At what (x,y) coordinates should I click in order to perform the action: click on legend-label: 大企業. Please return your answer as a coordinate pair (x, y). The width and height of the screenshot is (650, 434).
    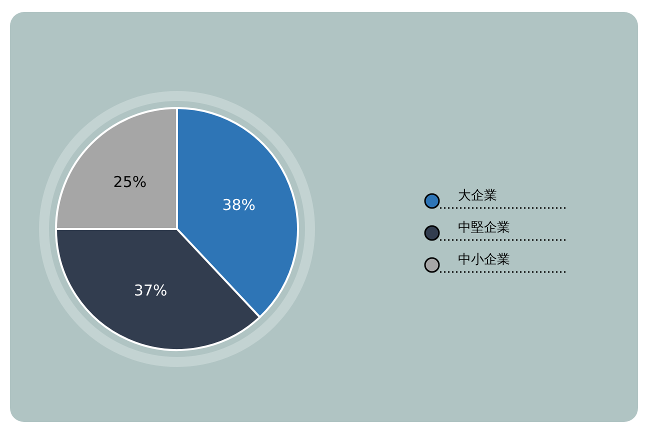
    Looking at the image, I should click on (477, 196).